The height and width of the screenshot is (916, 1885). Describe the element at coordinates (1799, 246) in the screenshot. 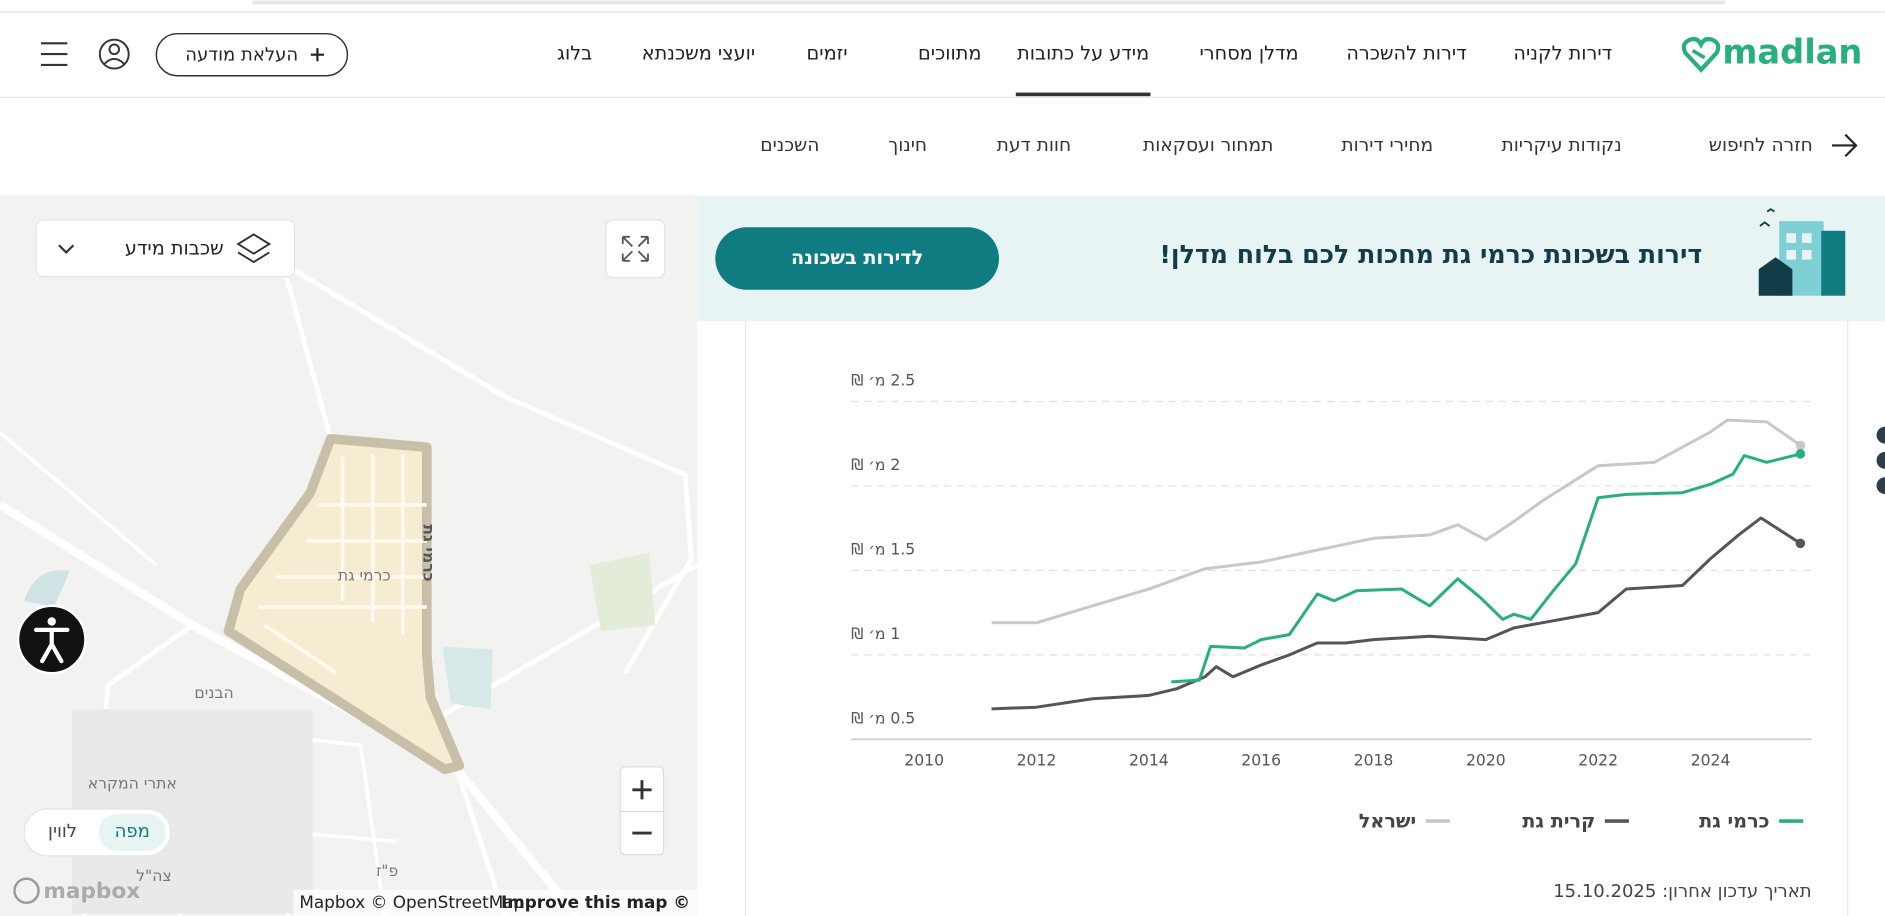

I see `windows` at that location.